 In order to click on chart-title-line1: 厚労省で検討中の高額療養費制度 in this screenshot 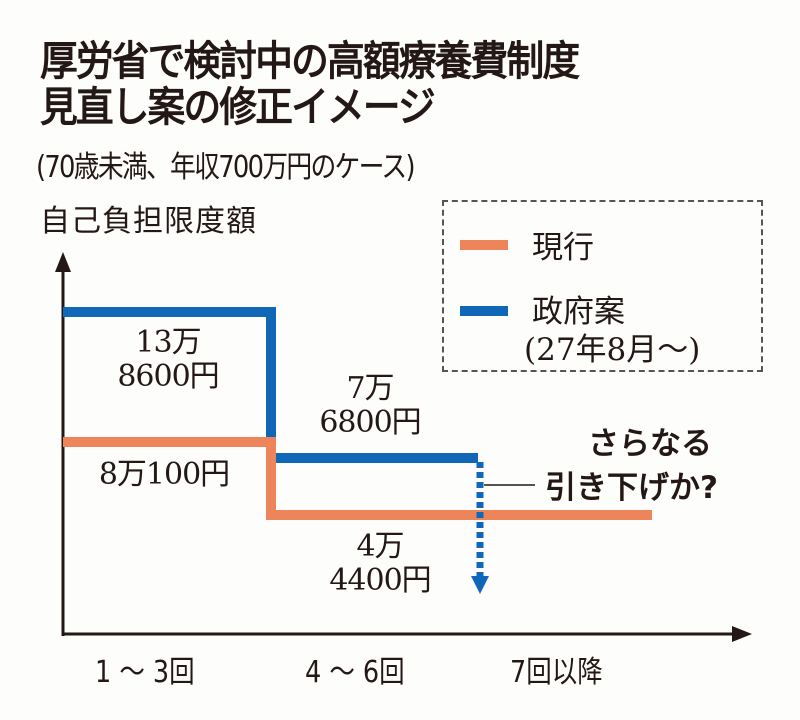, I will do `click(310, 61)`.